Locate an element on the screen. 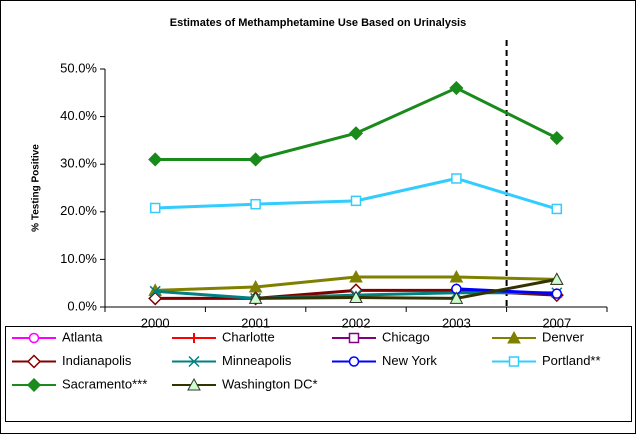 The image size is (637, 440). y-tick-label: 10.0% is located at coordinates (78, 258).